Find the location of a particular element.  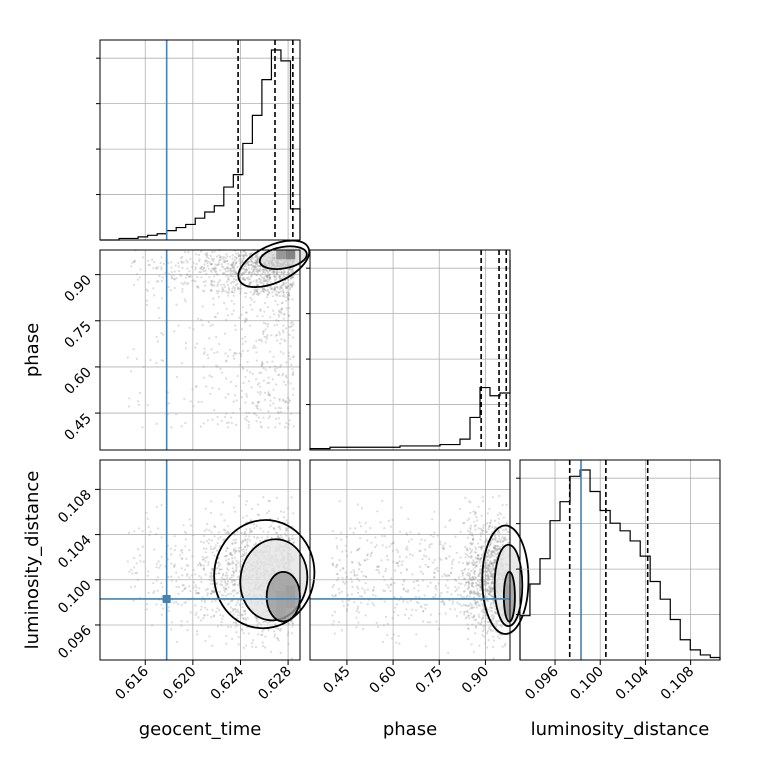

gridlines-phase-hist is located at coordinates (408, 350).